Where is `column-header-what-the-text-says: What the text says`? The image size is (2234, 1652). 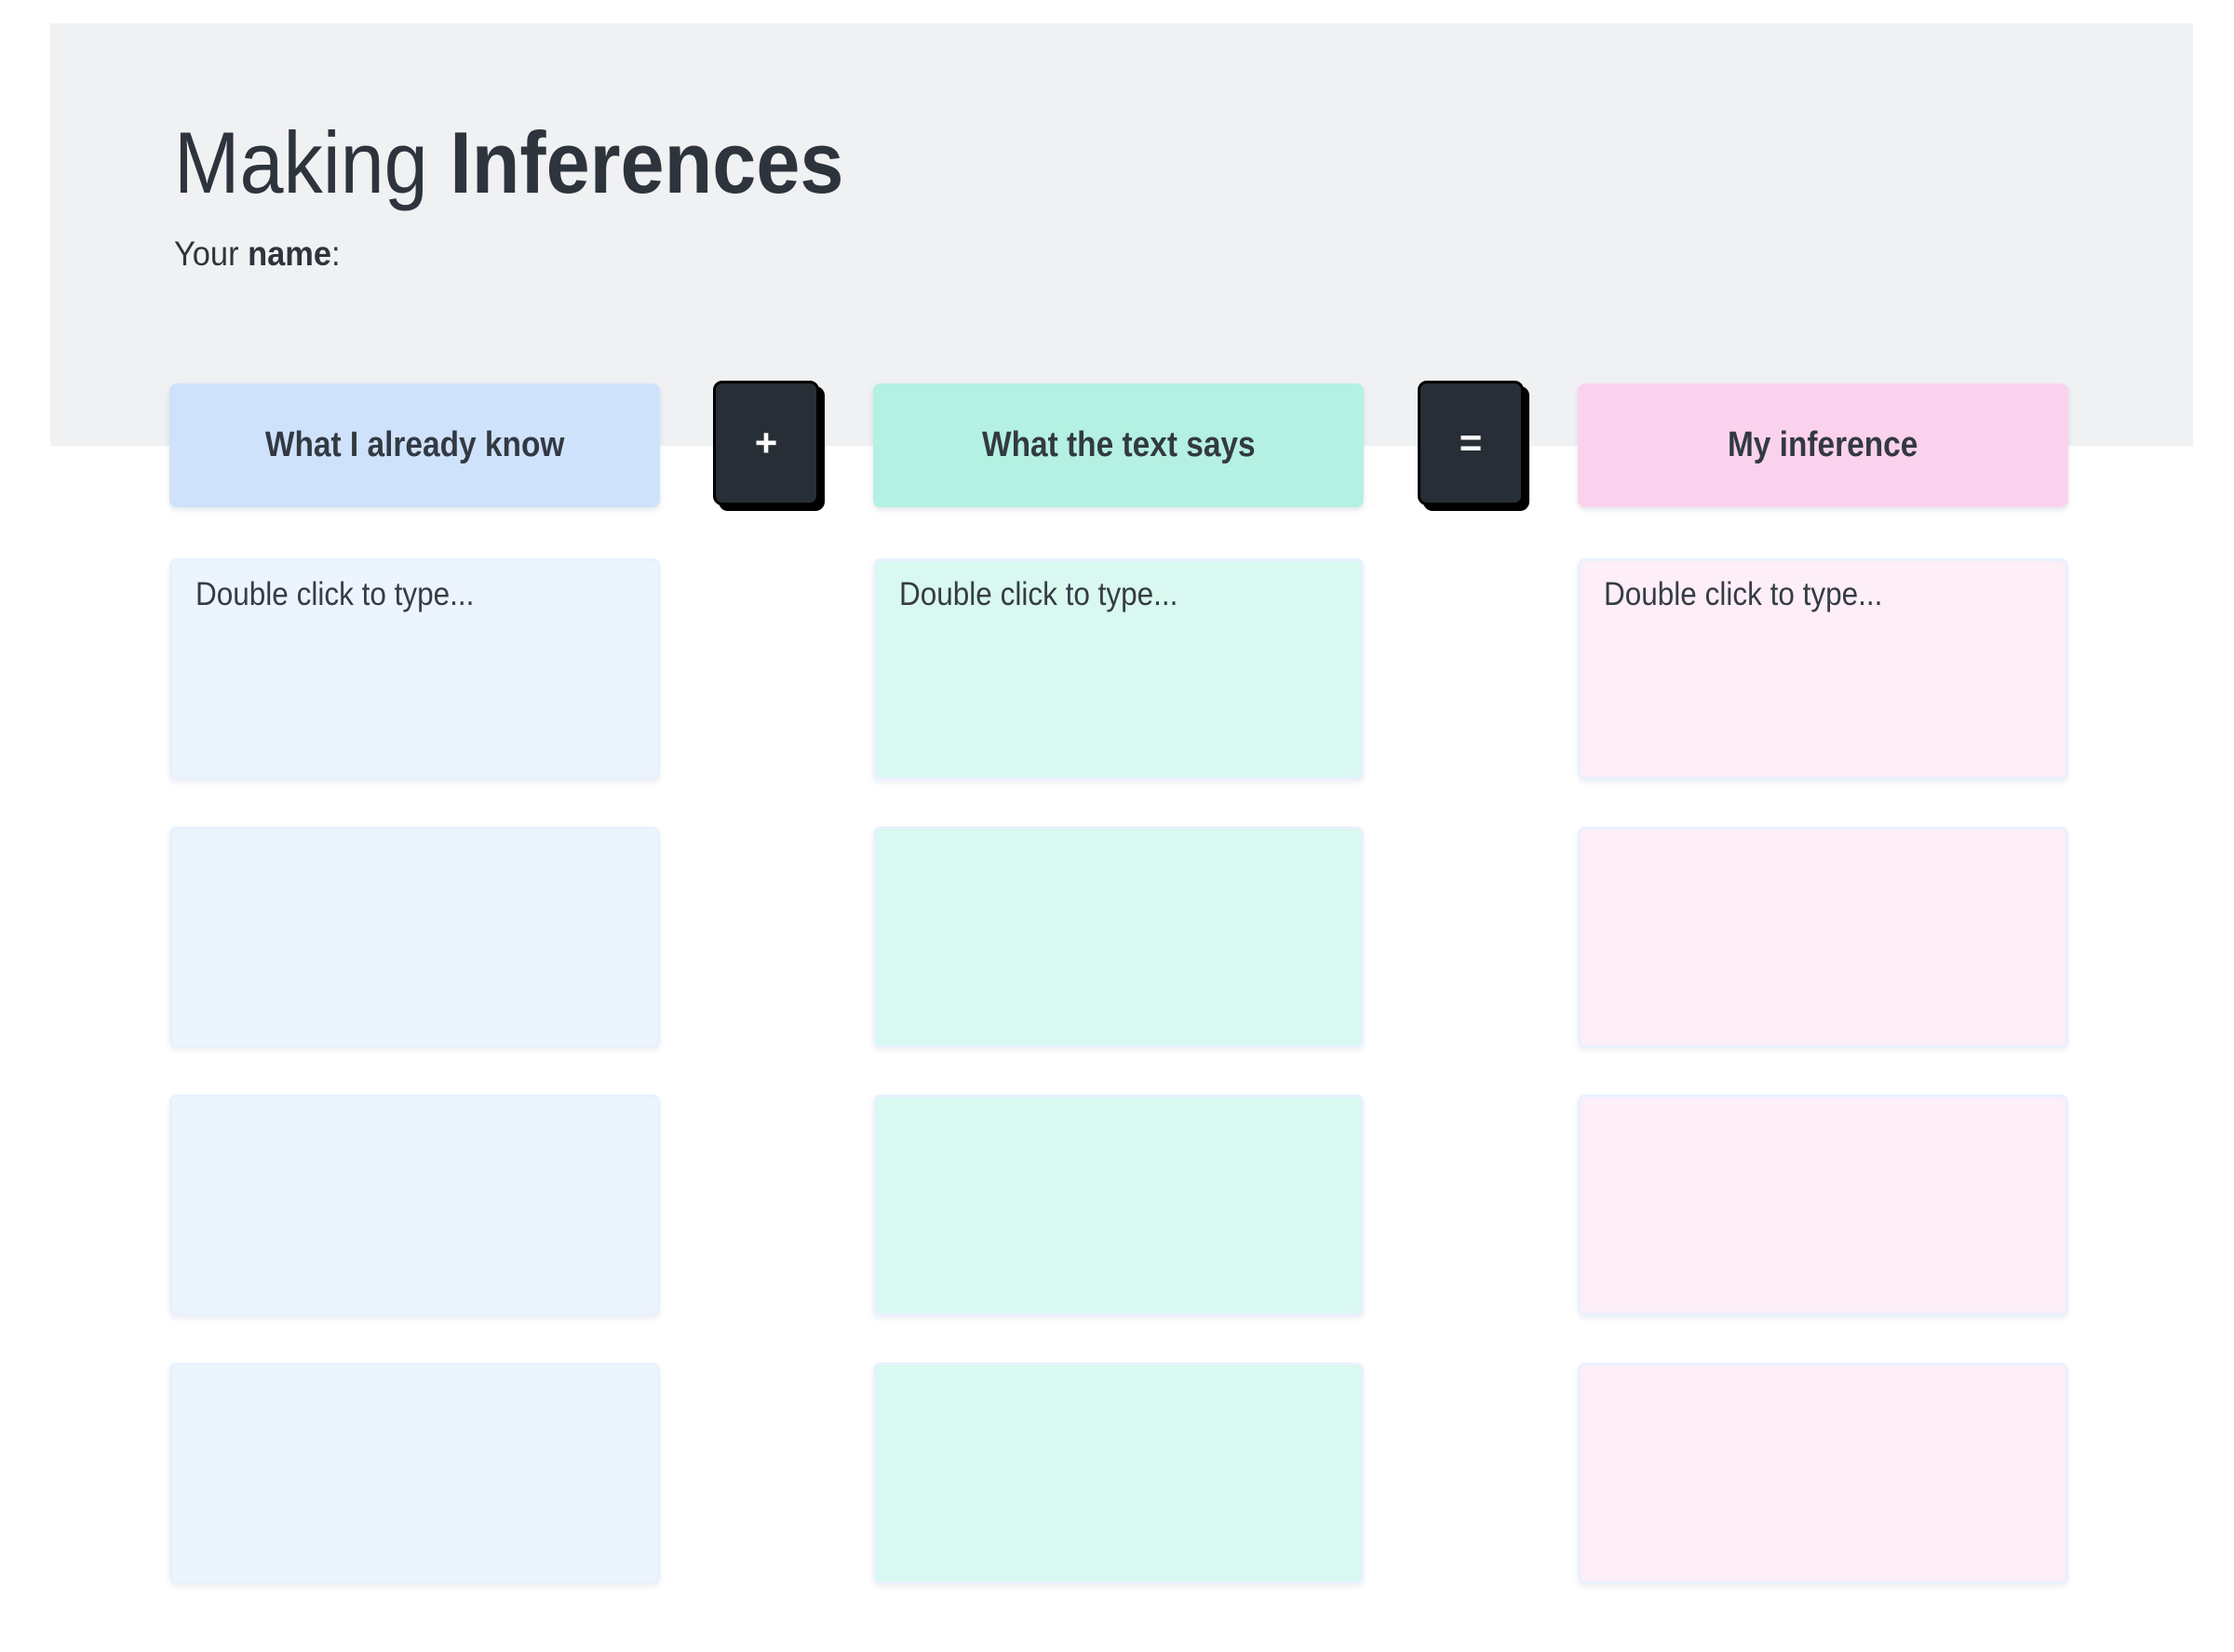 column-header-what-the-text-says: What the text says is located at coordinates (1119, 445).